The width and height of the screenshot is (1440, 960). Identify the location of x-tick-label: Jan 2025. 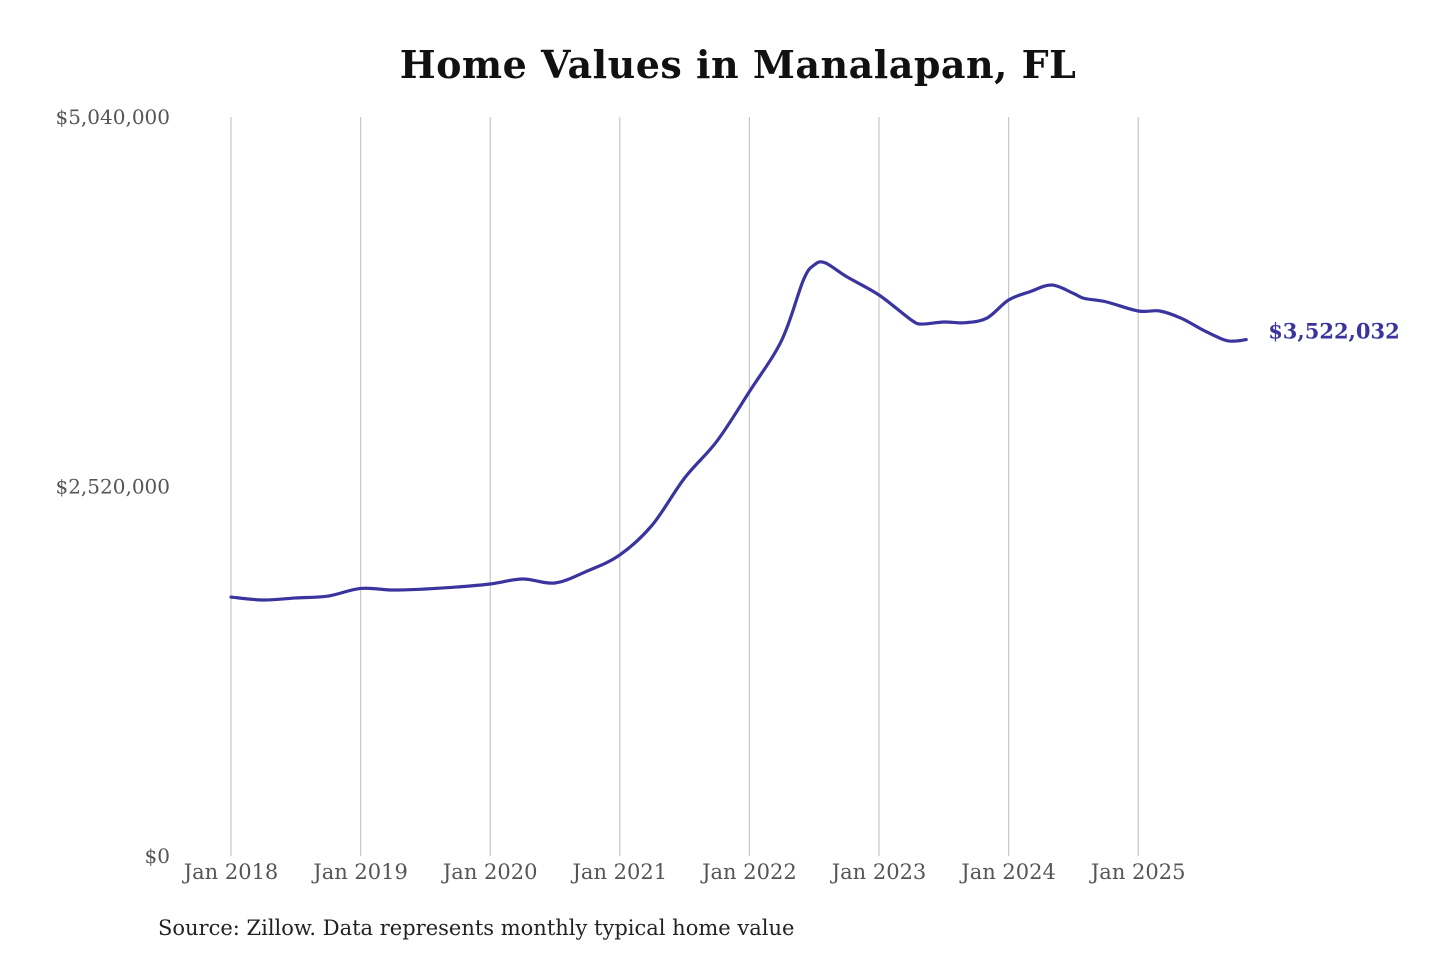
(1137, 872).